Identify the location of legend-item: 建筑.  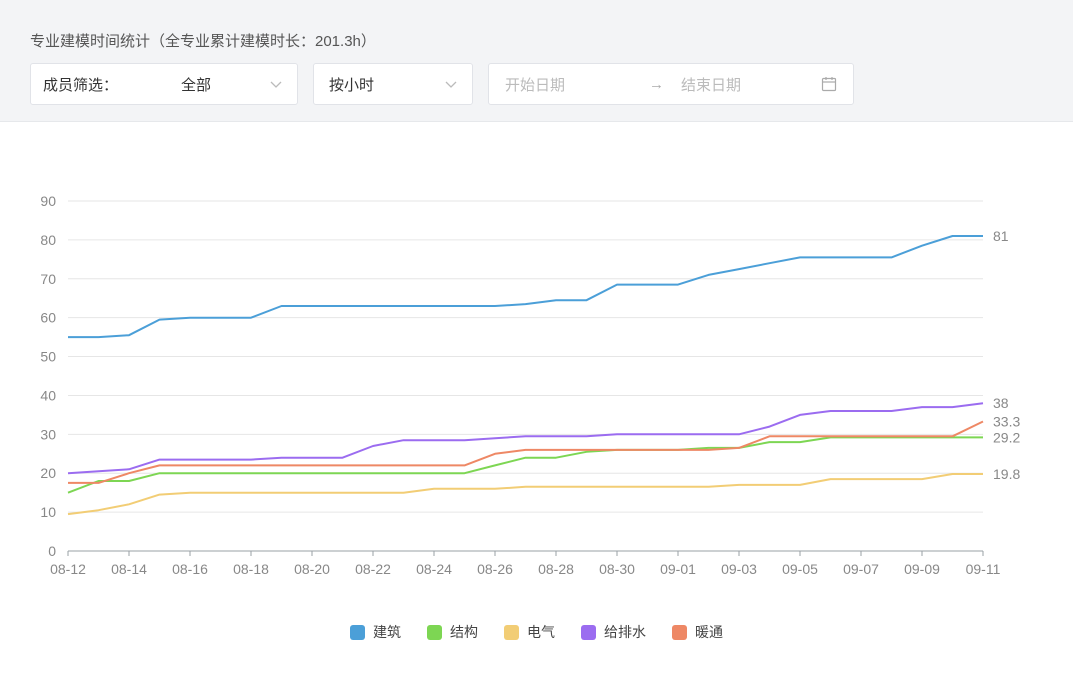
(375, 632).